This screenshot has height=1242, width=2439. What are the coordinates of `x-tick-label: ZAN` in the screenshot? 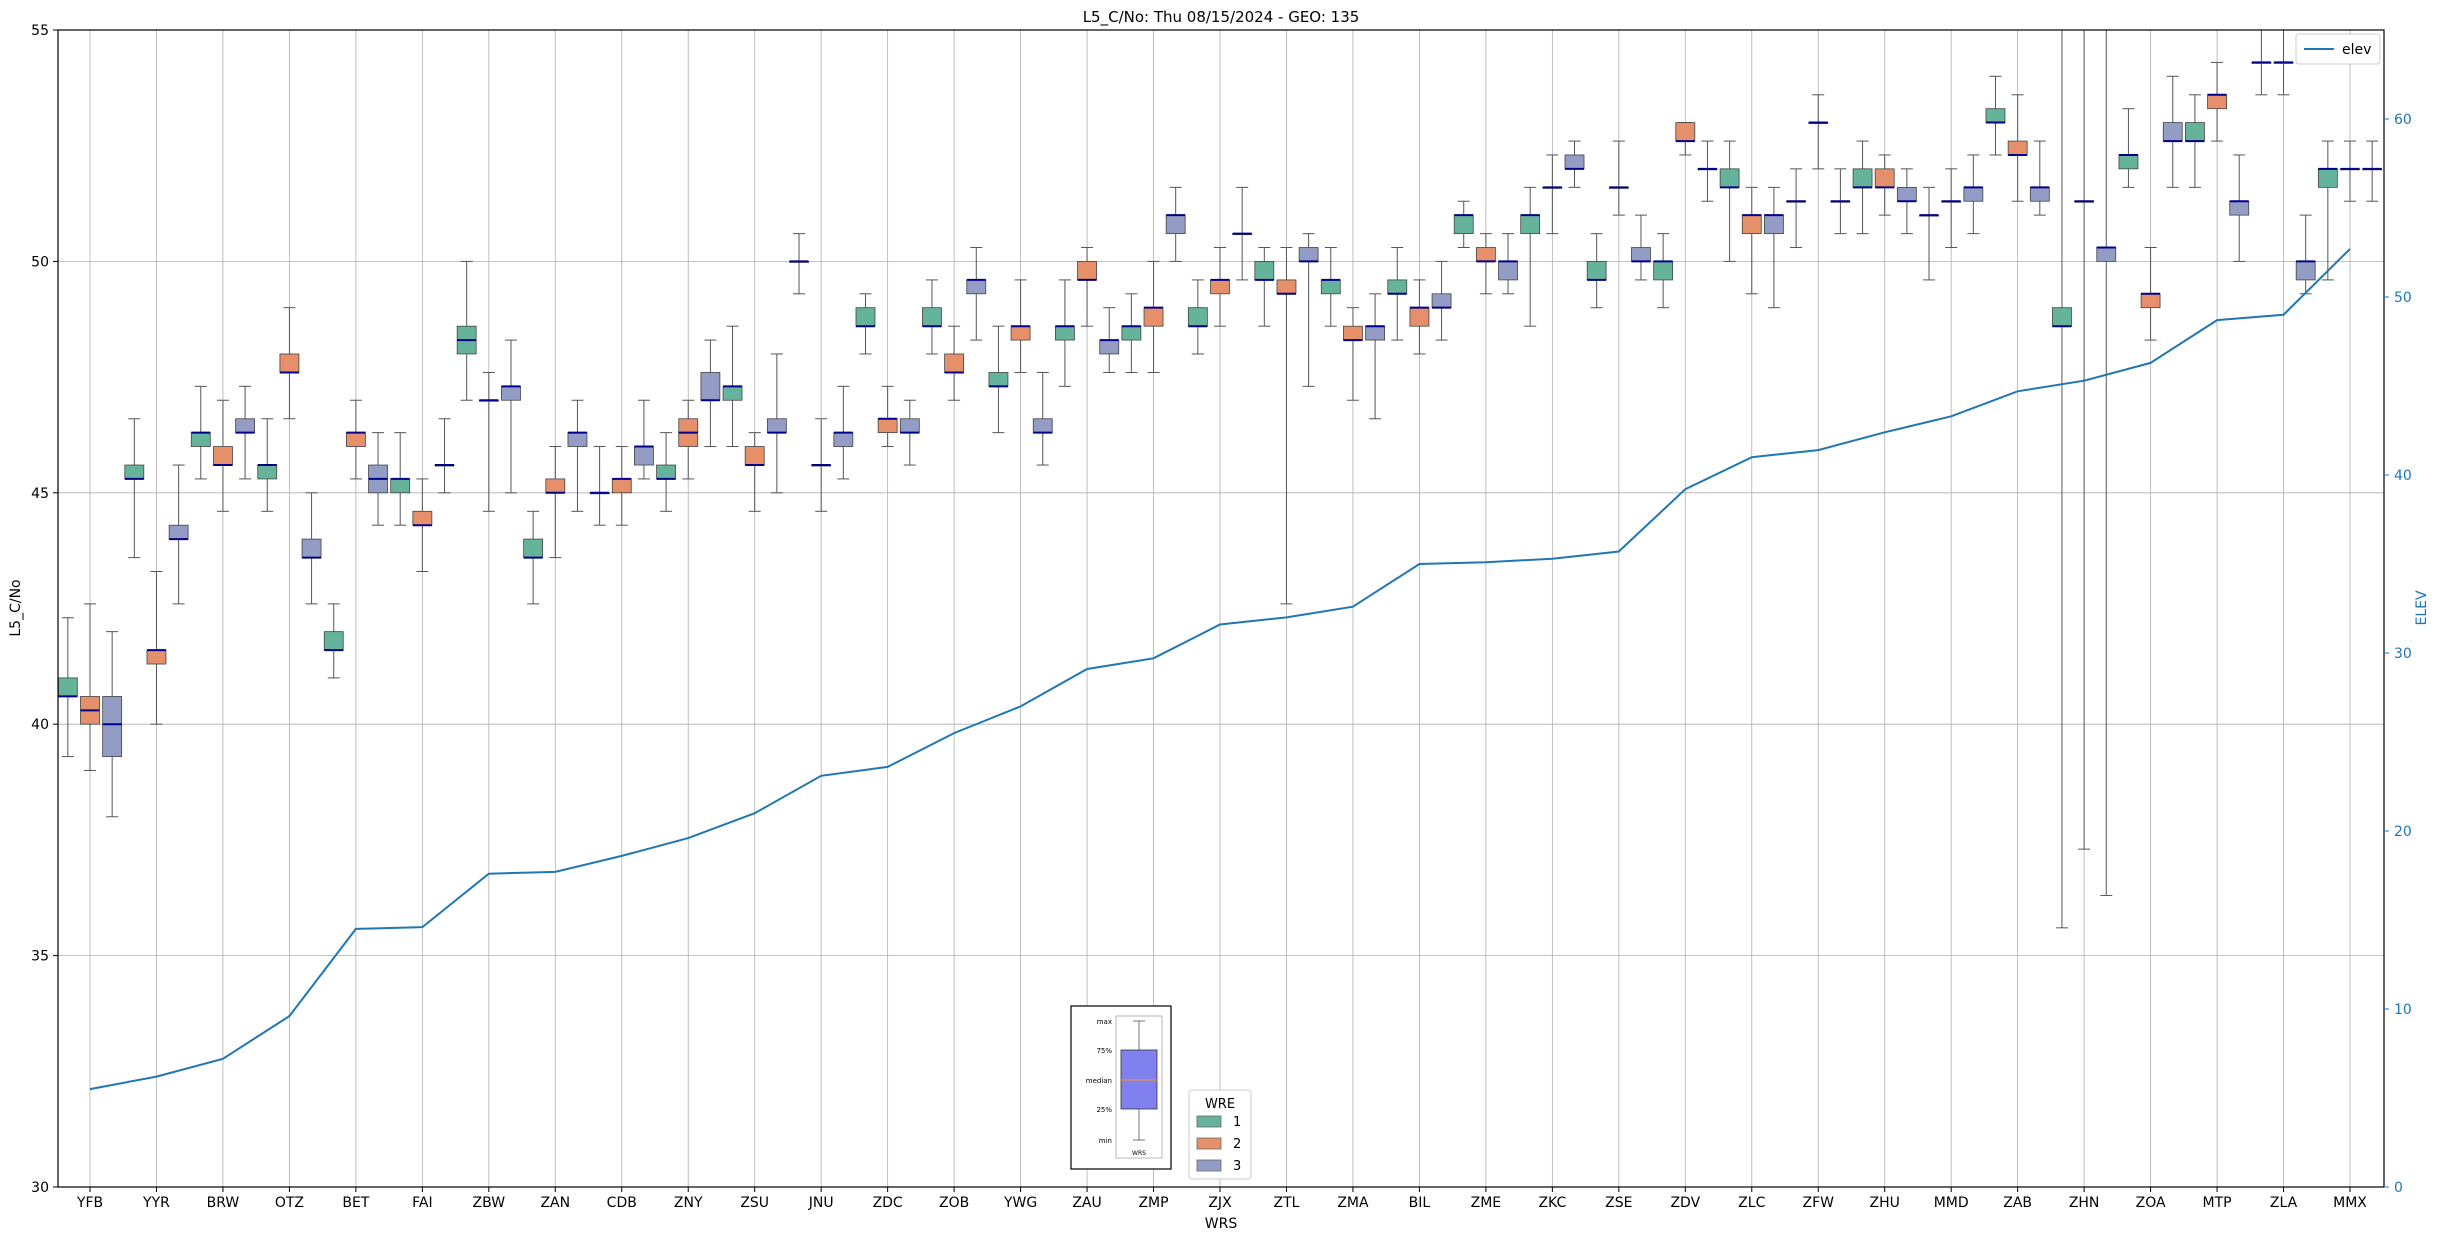 It's located at (555, 1203).